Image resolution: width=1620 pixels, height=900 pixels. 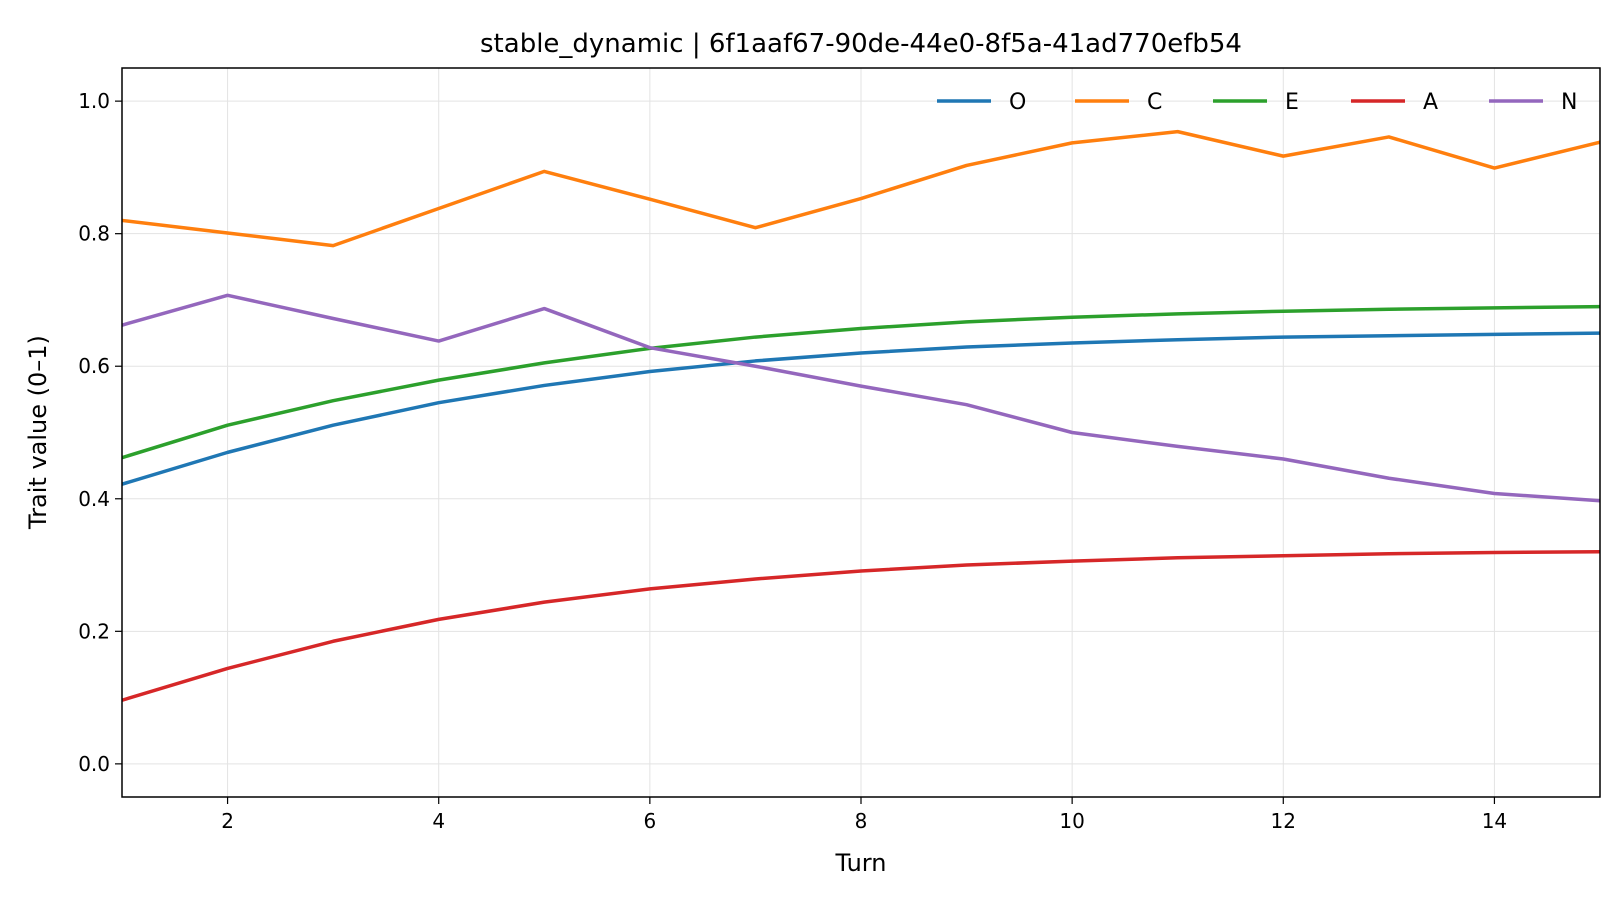 I want to click on y-axis-title: Trait value (0–1), so click(x=38, y=432).